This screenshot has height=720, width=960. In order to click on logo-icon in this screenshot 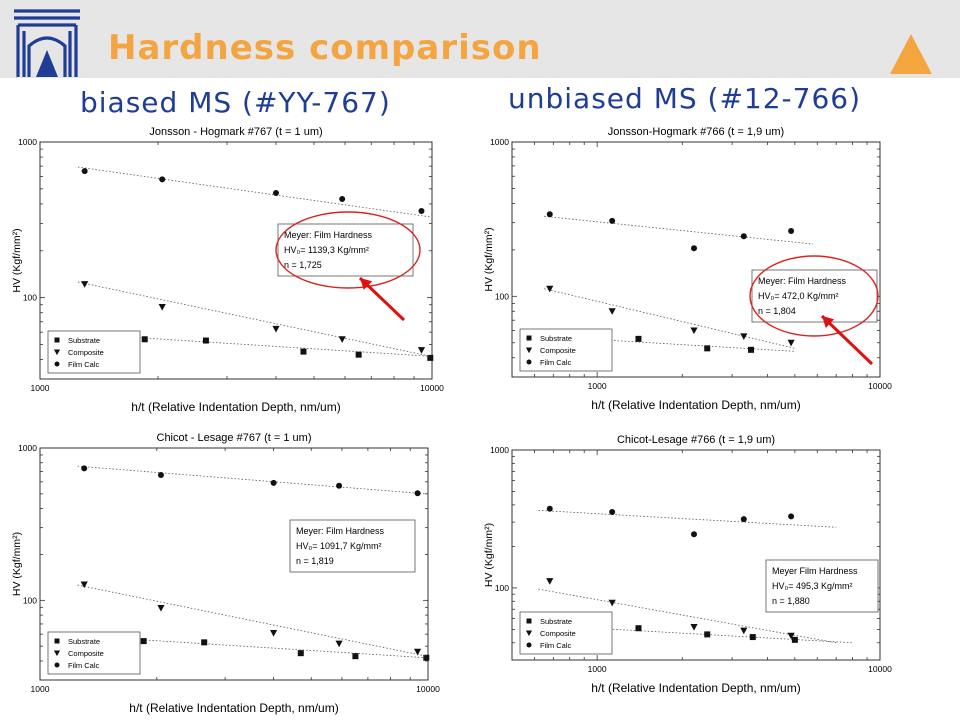, I will do `click(47, 43)`.